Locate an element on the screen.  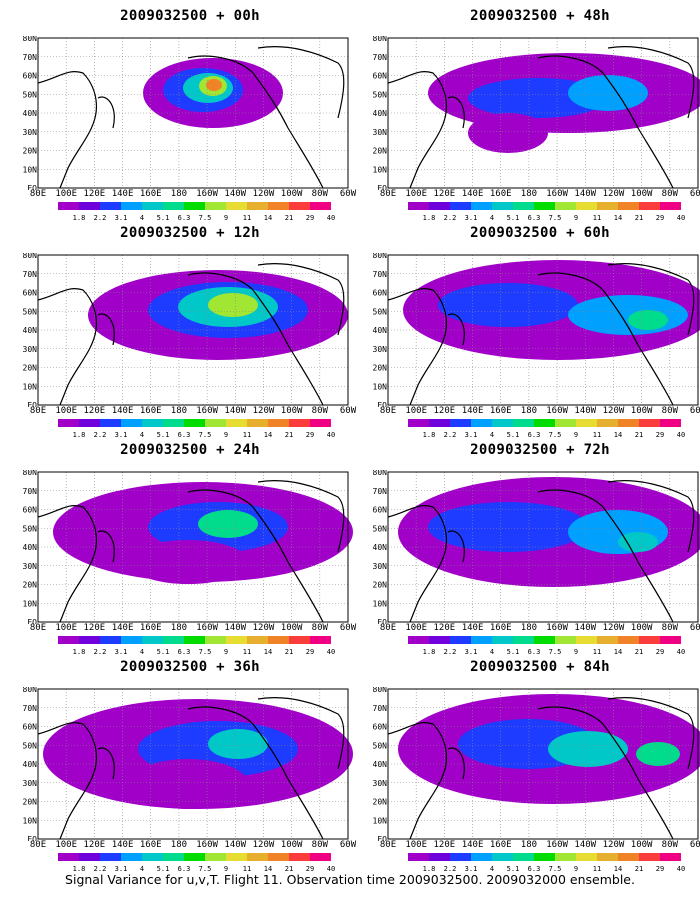
colorbar-label: 9 is located at coordinates (226, 652).